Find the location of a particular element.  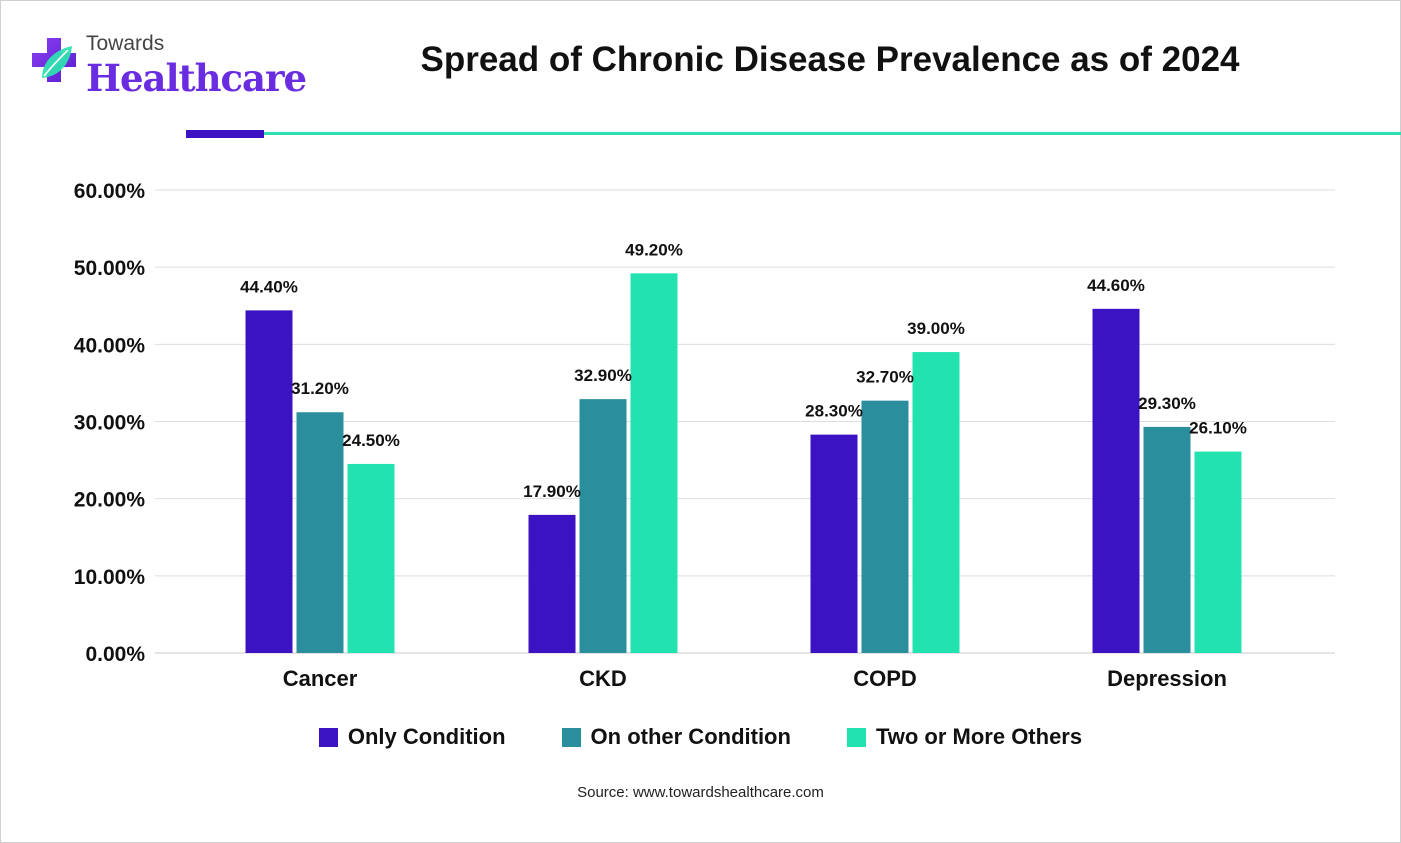

legend-item-series-2: On other Condition is located at coordinates (676, 737).